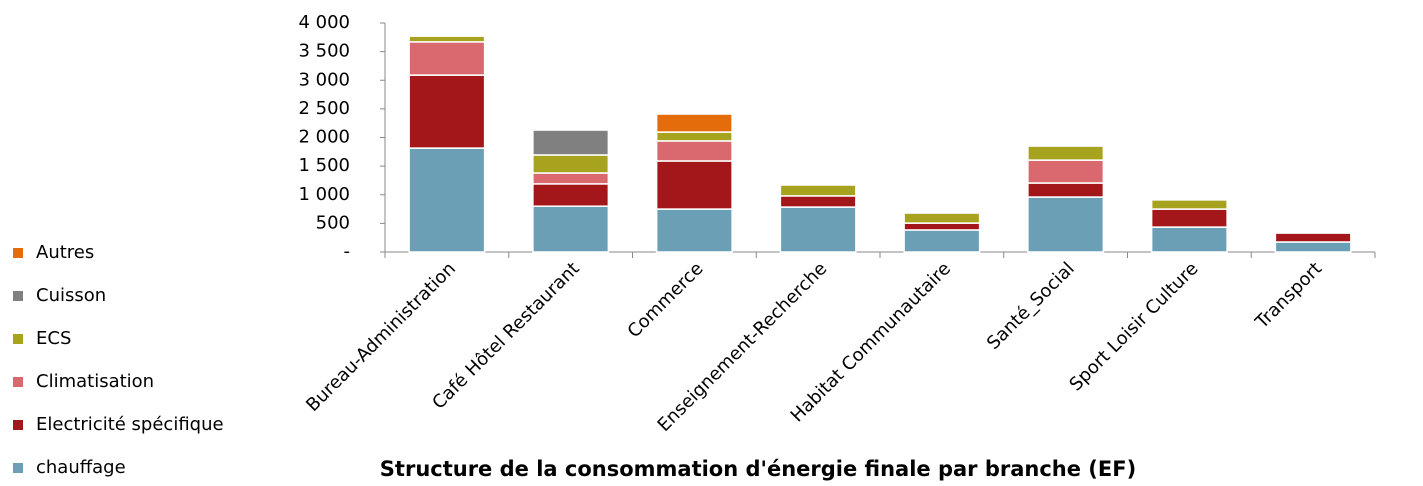 The image size is (1423, 486). What do you see at coordinates (81, 467) in the screenshot?
I see `legend-label: chauffage` at bounding box center [81, 467].